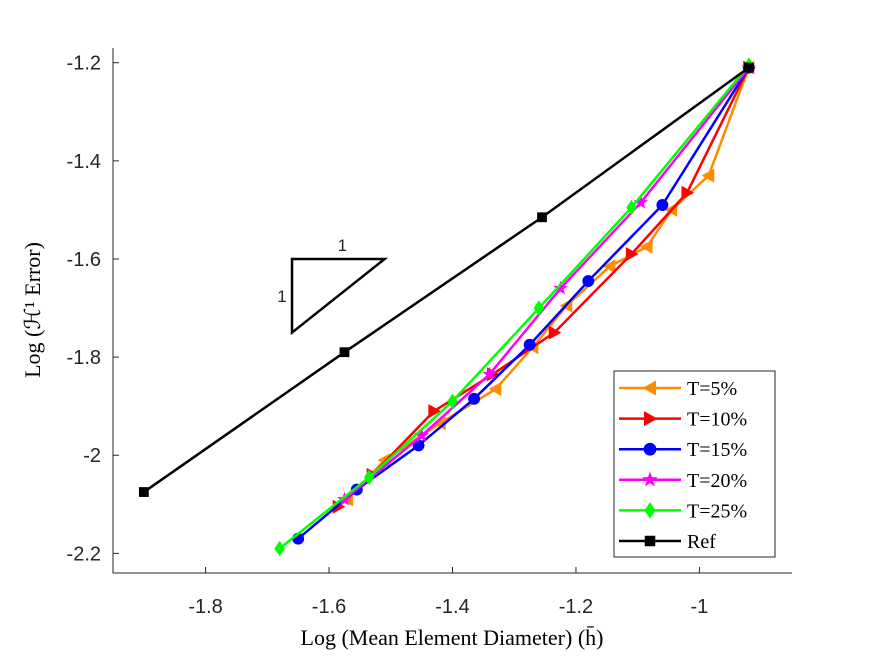  What do you see at coordinates (339, 296) in the screenshot?
I see `slope-triangle-shape` at bounding box center [339, 296].